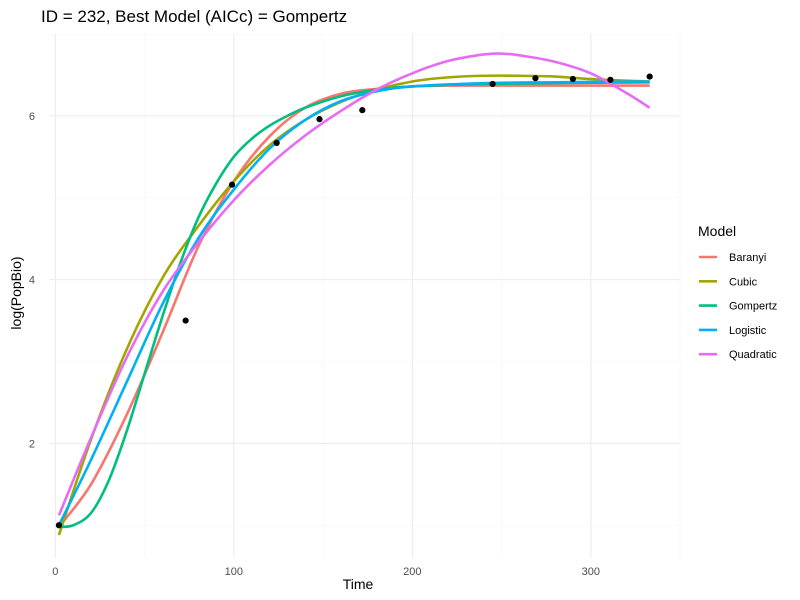 The image size is (800, 600). I want to click on legend-item-quadratic: Quadratic, so click(738, 355).